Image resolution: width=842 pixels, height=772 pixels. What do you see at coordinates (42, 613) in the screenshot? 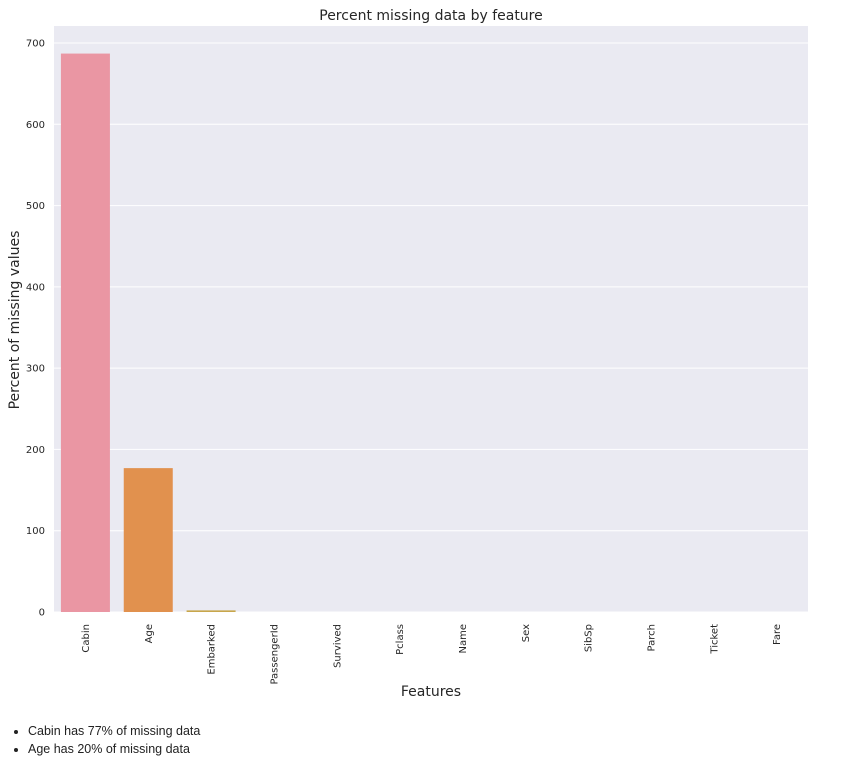
I see `y-tick-label: 0` at bounding box center [42, 613].